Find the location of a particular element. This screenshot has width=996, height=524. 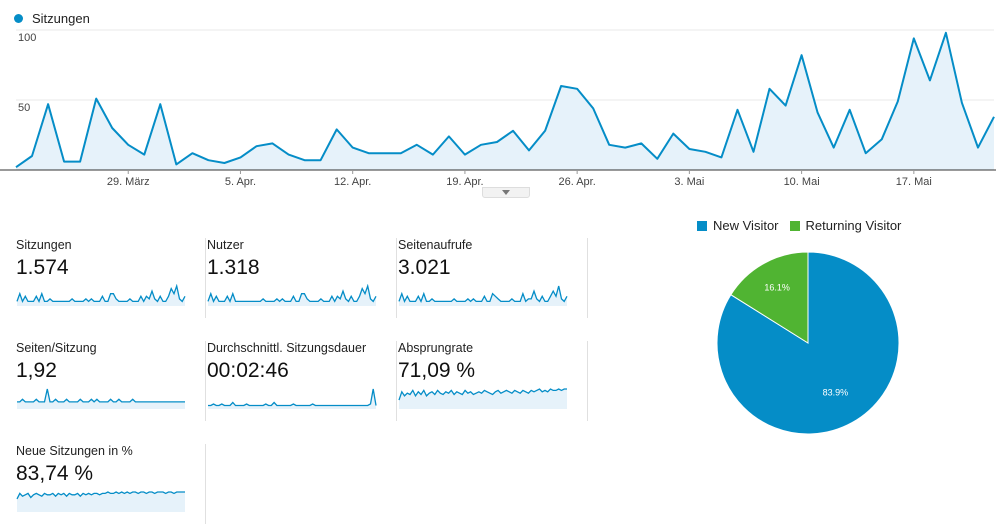

chart-collapse-handle is located at coordinates (506, 192).